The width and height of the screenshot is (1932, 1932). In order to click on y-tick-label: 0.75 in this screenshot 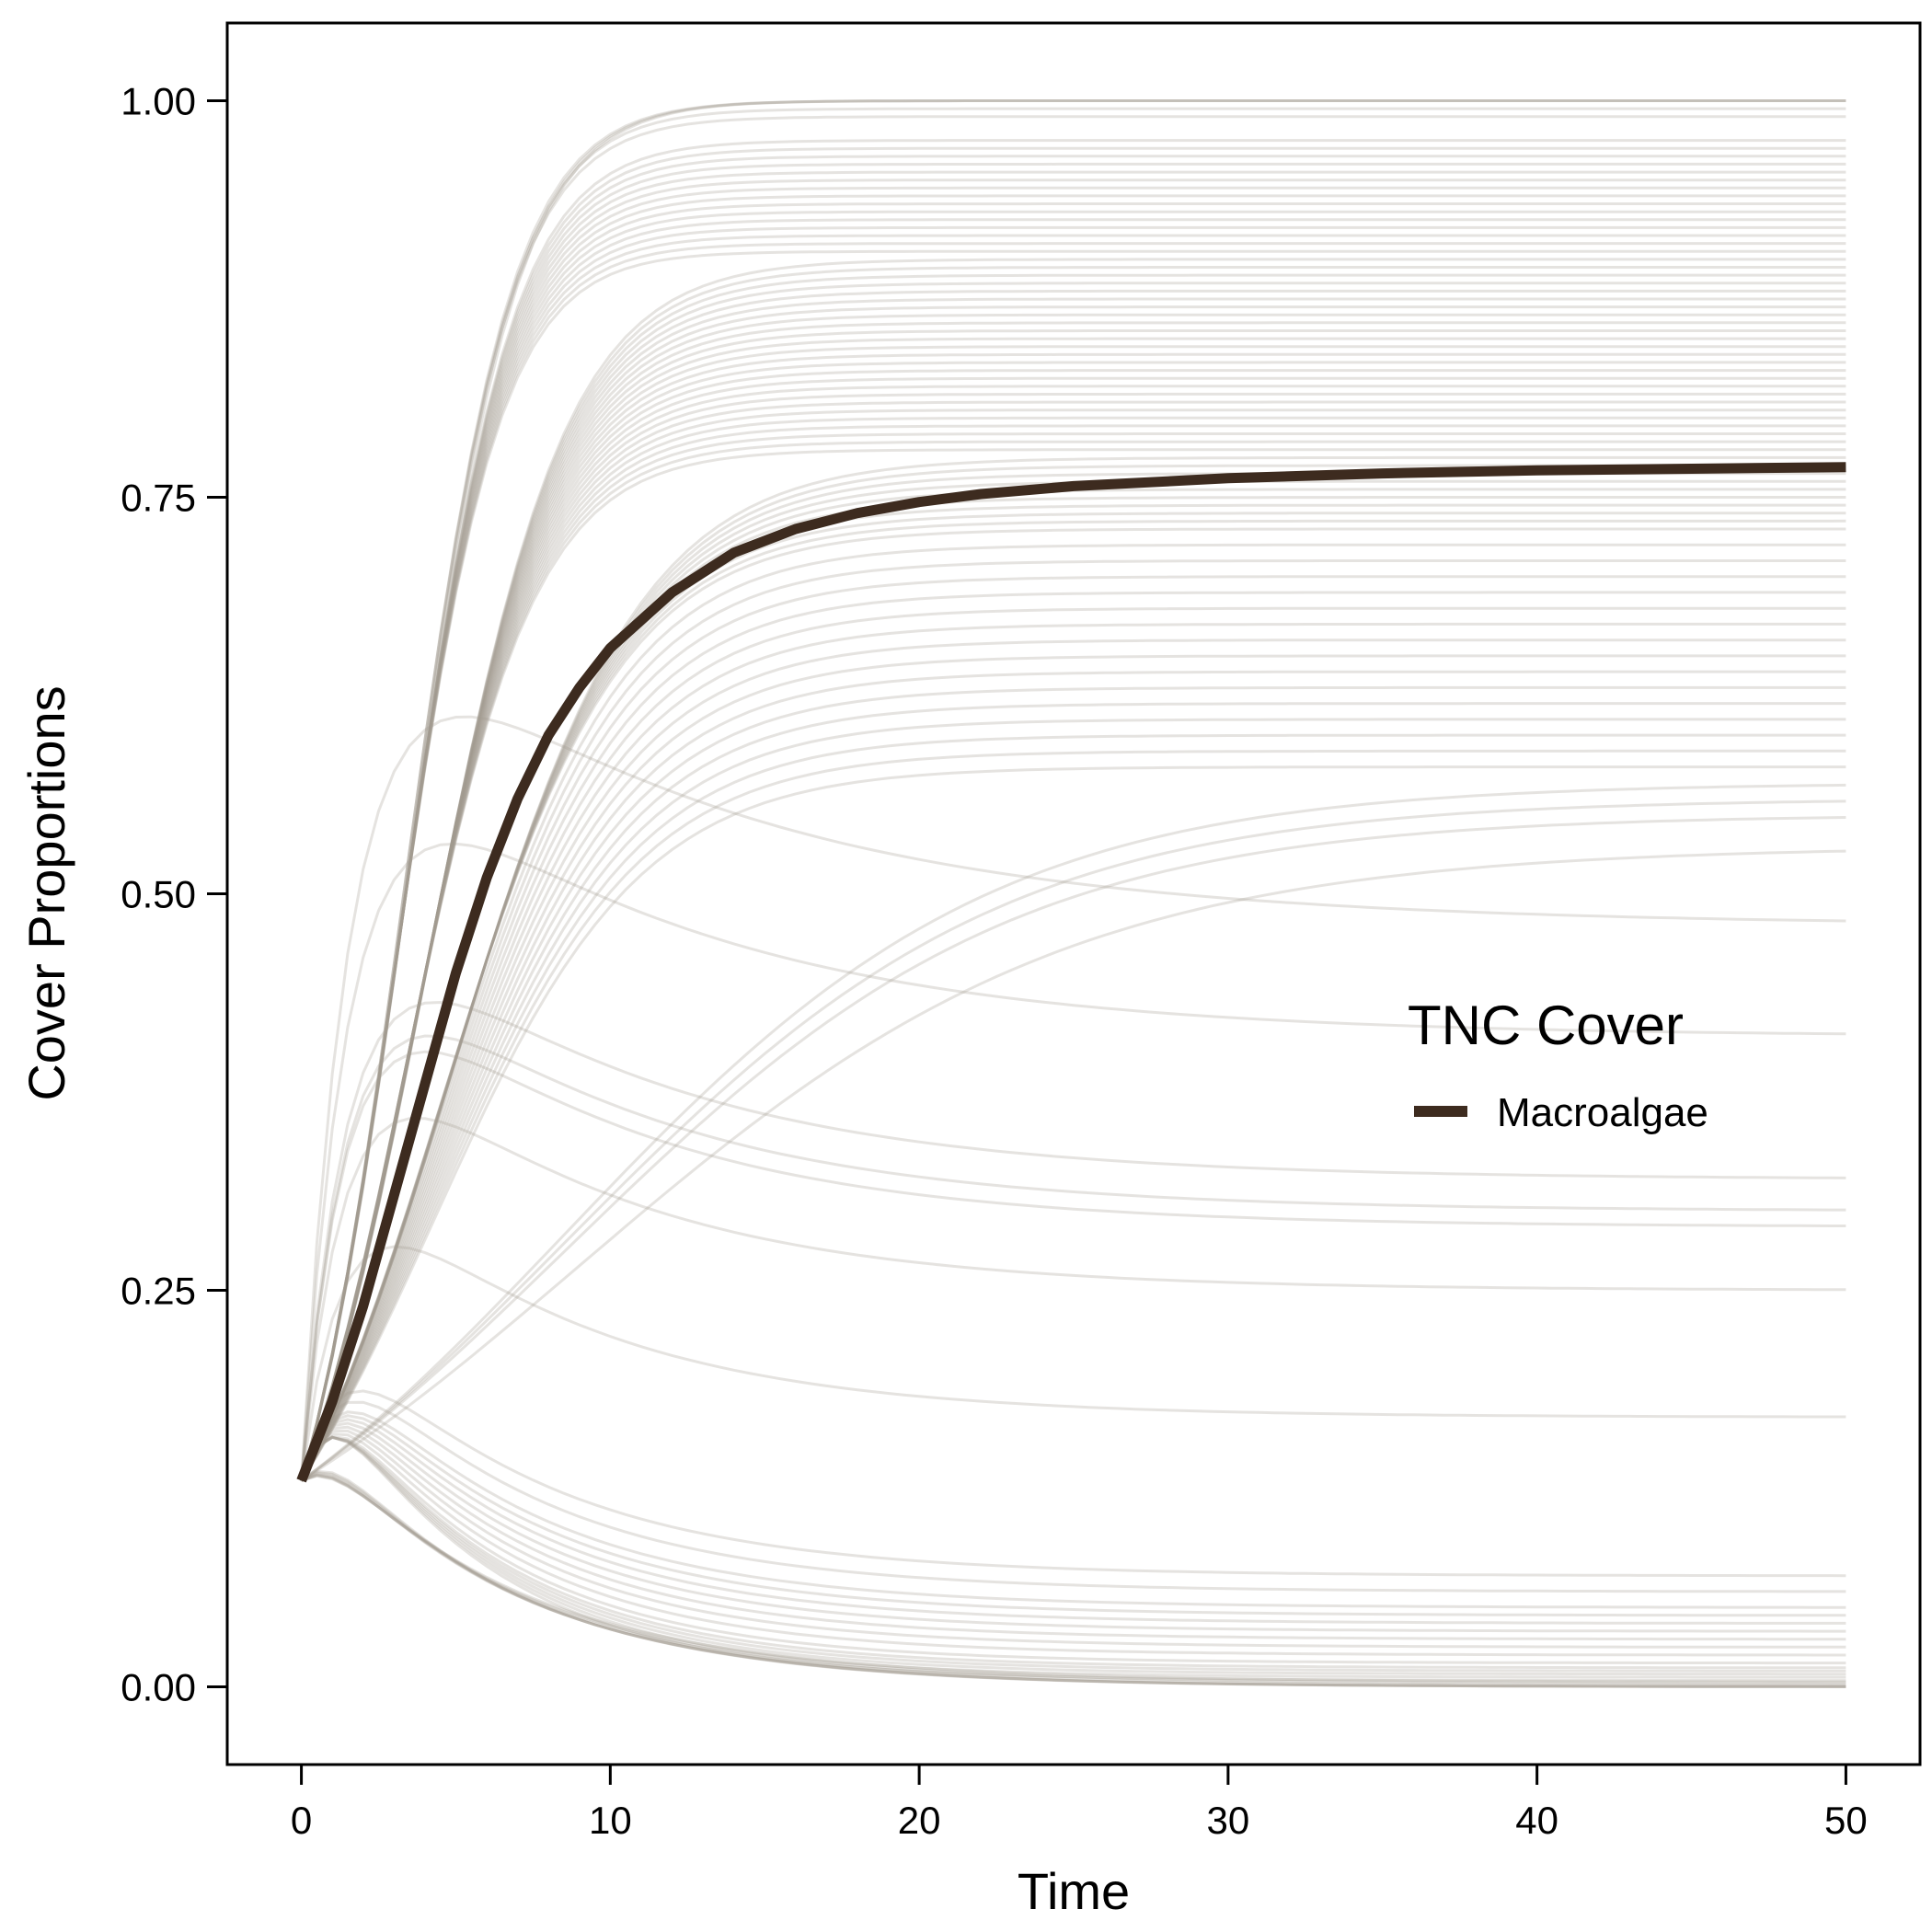, I will do `click(158, 497)`.